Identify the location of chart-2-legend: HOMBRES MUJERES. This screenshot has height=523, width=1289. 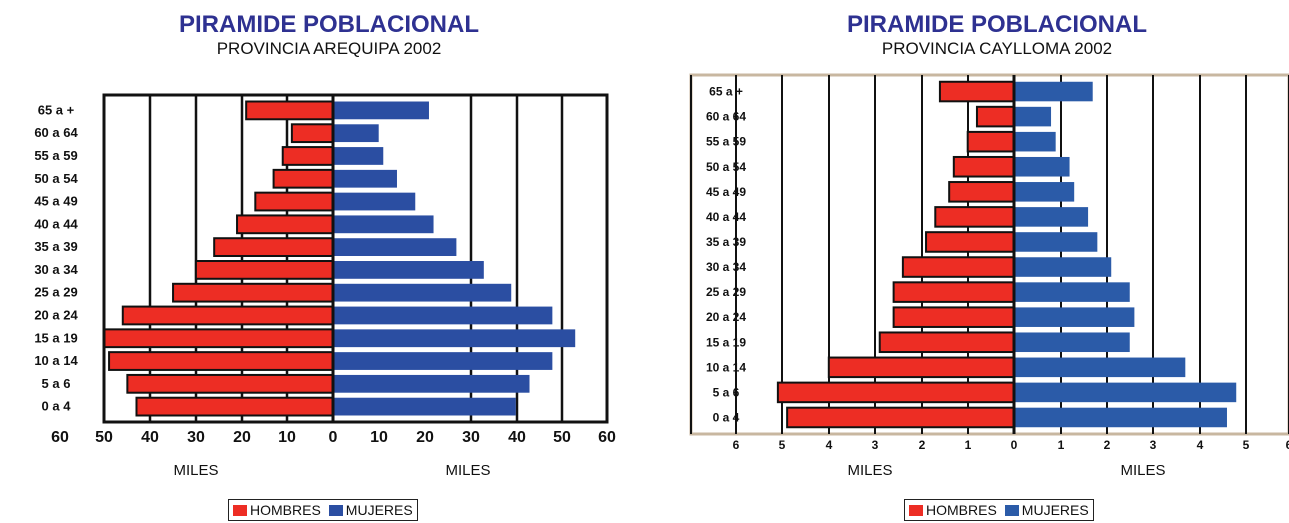
(999, 510).